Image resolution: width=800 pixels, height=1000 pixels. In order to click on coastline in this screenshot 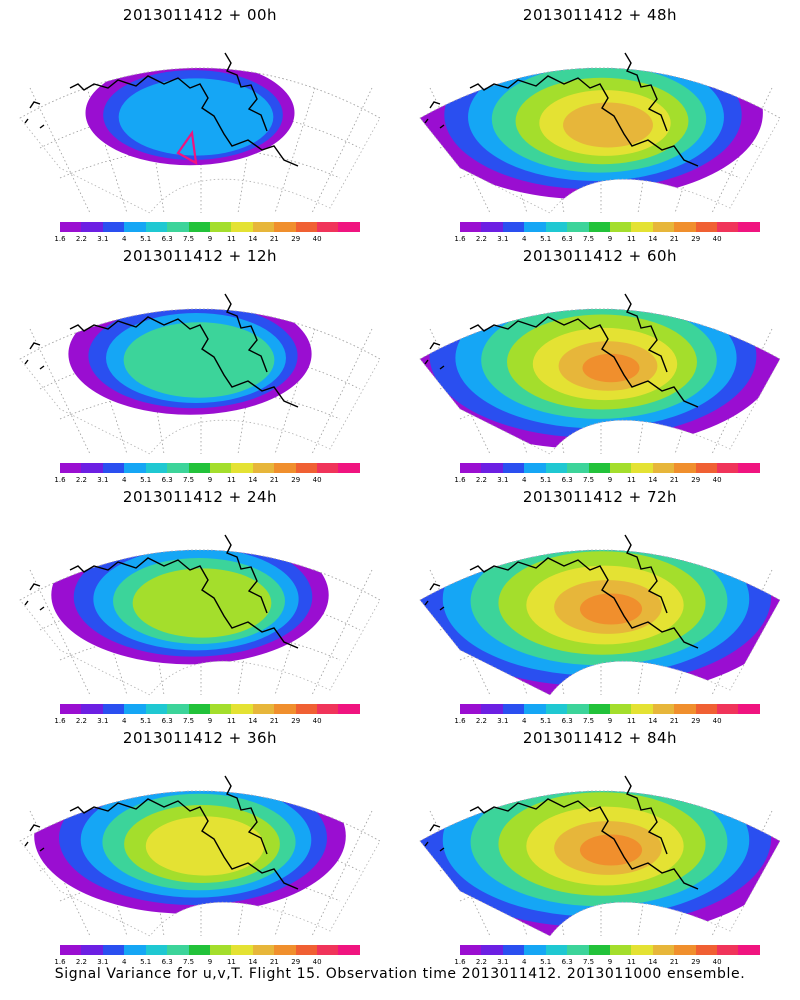, I will do `click(184, 121)`.